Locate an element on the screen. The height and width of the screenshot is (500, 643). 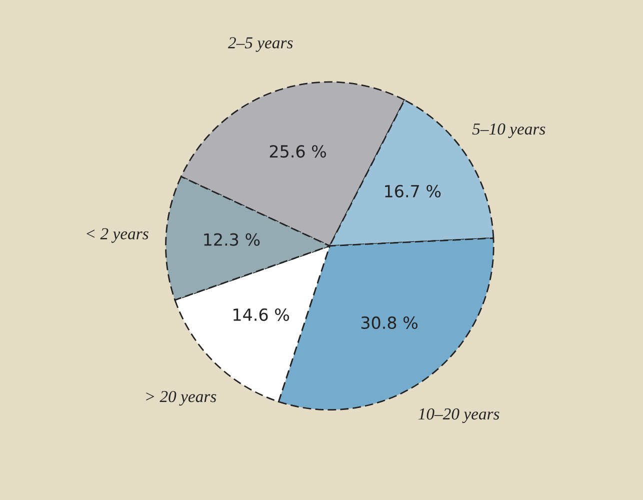
data-label: 14.6 % is located at coordinates (262, 314).